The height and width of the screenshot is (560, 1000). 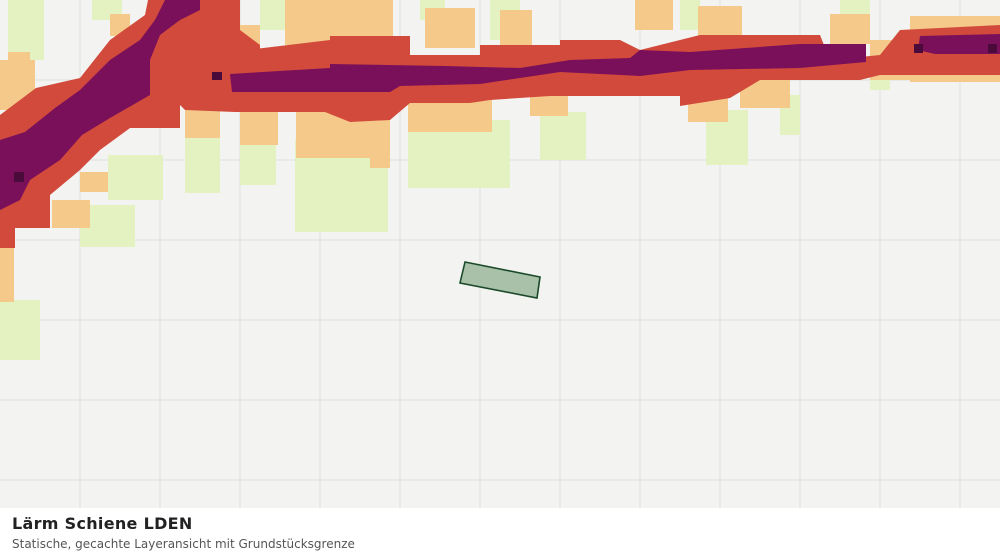 What do you see at coordinates (102, 523) in the screenshot?
I see `map-title: Lärm Schiene LDEN` at bounding box center [102, 523].